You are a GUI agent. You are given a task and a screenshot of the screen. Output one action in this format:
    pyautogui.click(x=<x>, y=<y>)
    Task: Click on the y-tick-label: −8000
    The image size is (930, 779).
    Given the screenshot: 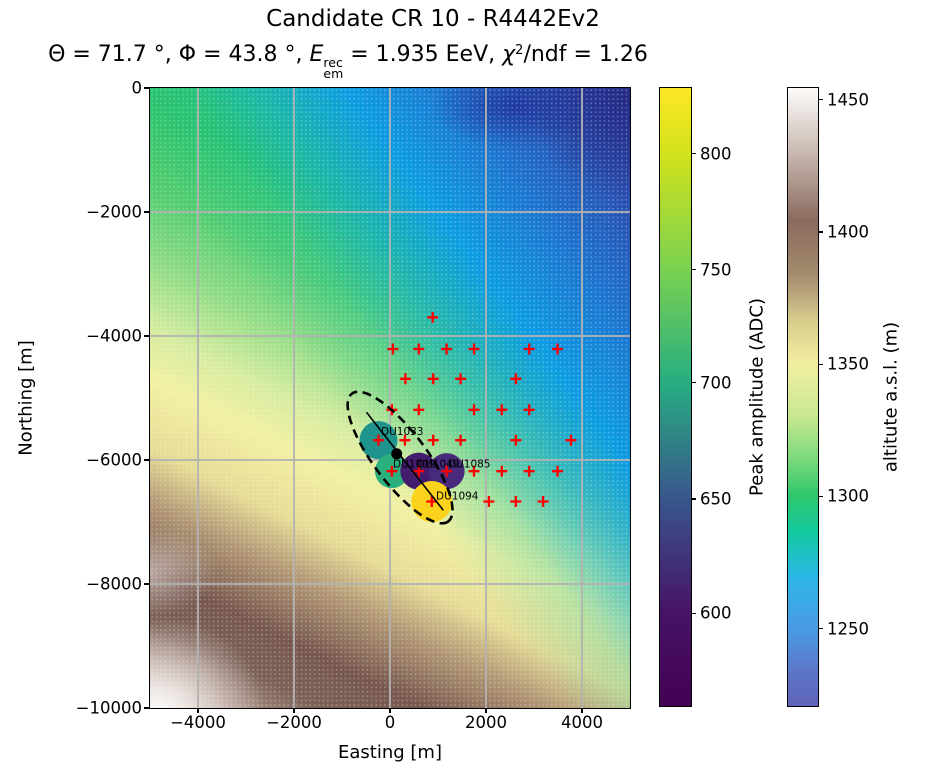 What is the action you would take?
    pyautogui.click(x=114, y=584)
    